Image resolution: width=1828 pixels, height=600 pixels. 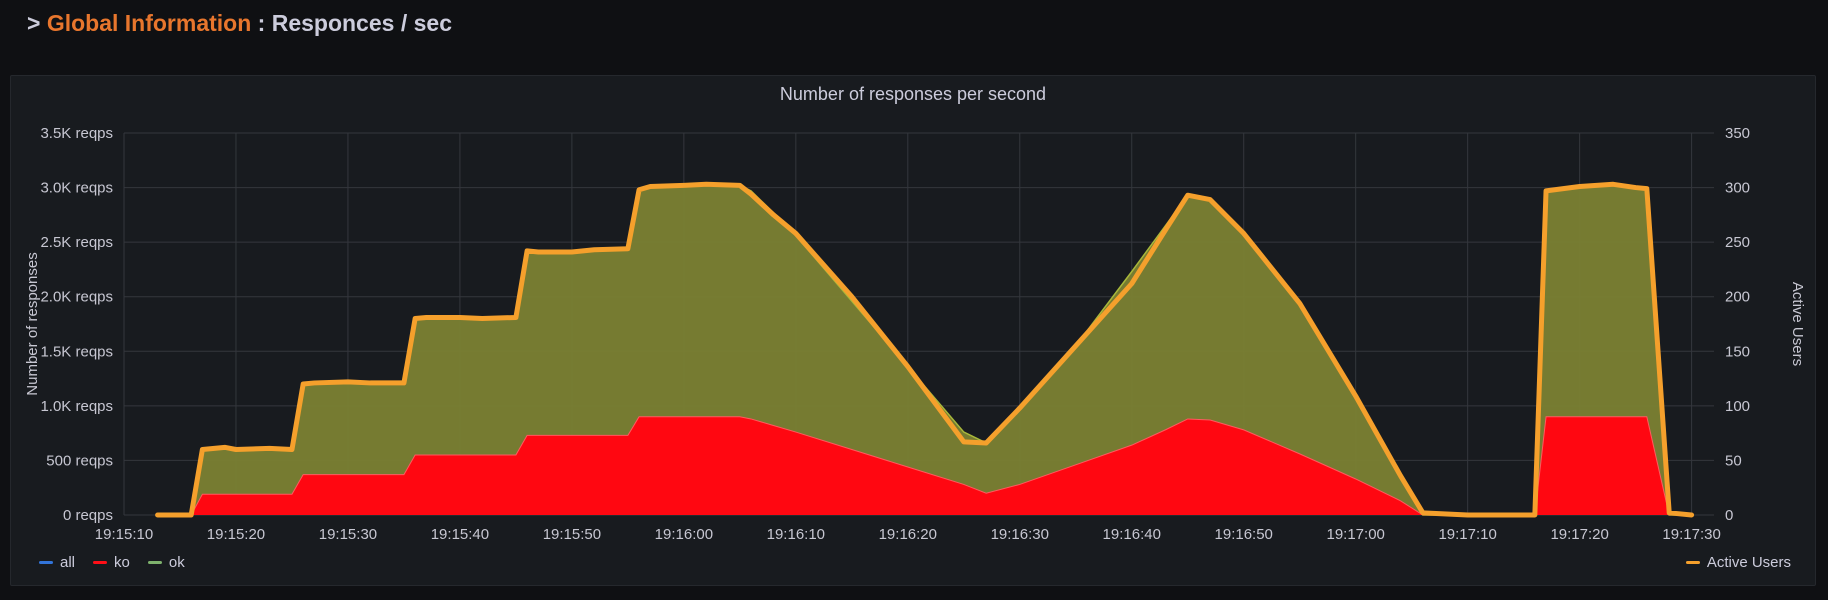 I want to click on y2-tick-label: 300, so click(x=1737, y=188).